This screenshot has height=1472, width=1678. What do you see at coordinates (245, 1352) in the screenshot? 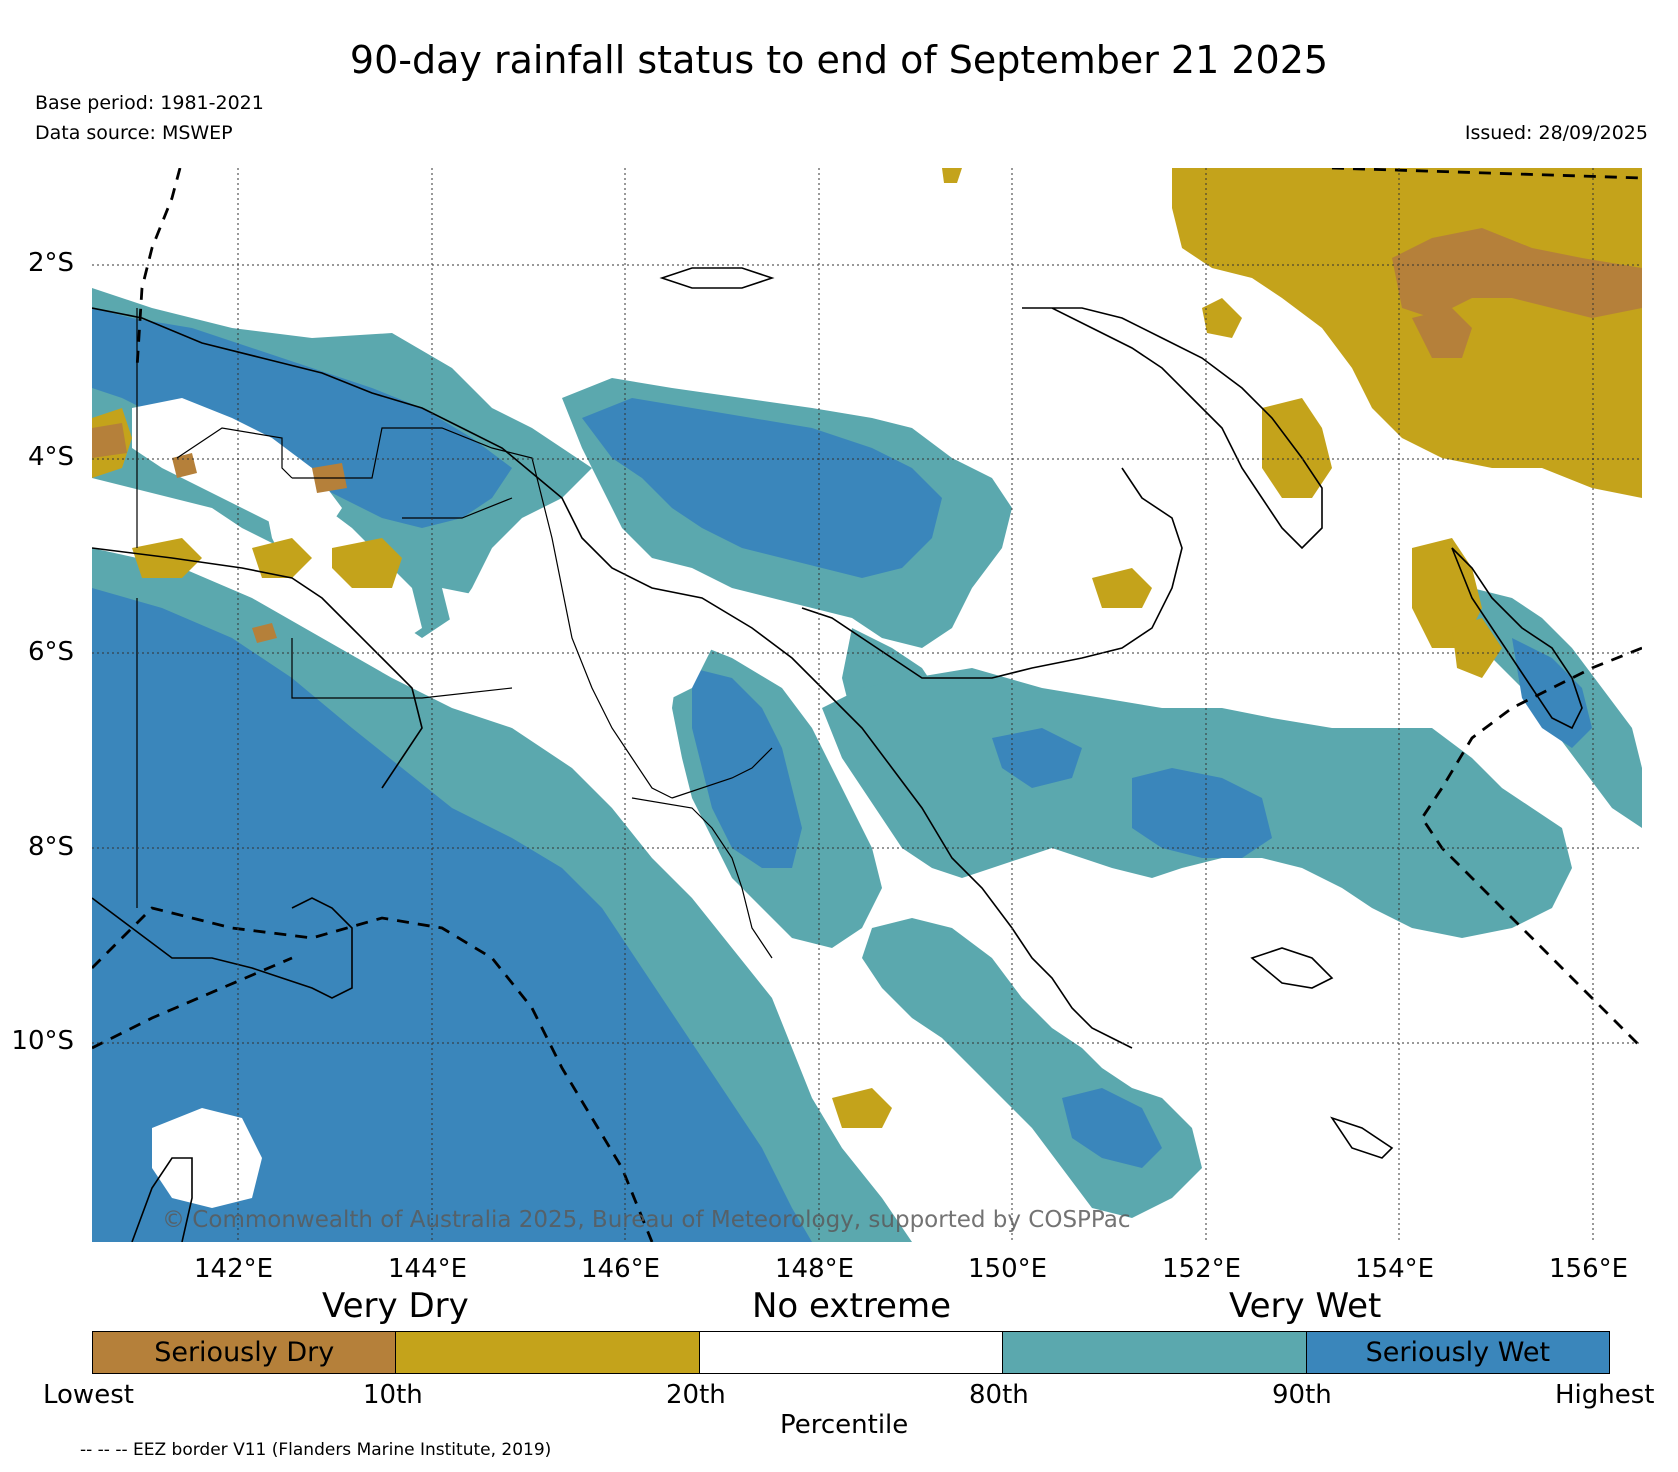
I see `legend-seriously-dry: Seriously Dry` at bounding box center [245, 1352].